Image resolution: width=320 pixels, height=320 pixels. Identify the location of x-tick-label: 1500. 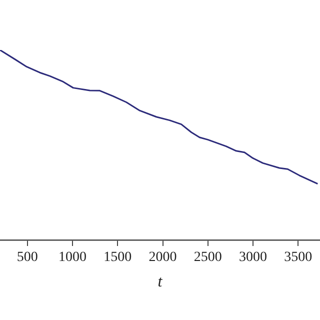
(118, 258).